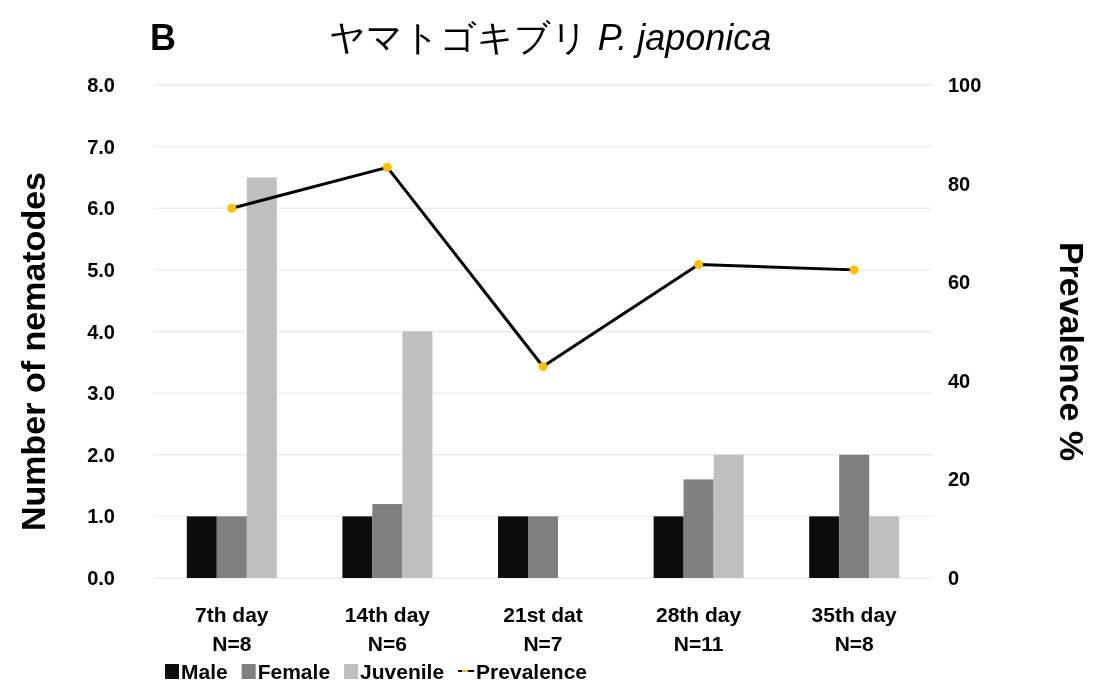 The width and height of the screenshot is (1094, 693). Describe the element at coordinates (101, 393) in the screenshot. I see `y-tick-label: 3.0` at that location.